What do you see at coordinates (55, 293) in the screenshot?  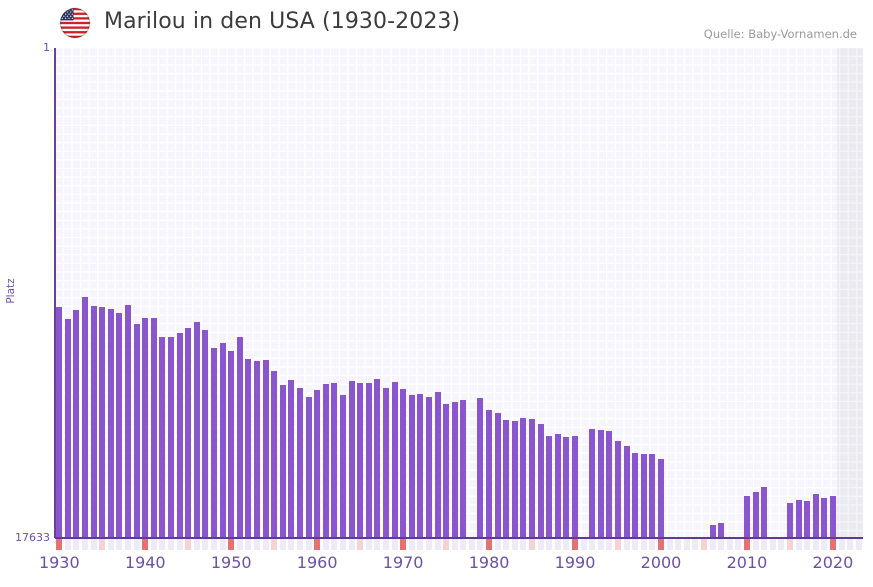 I see `y-axis-line` at bounding box center [55, 293].